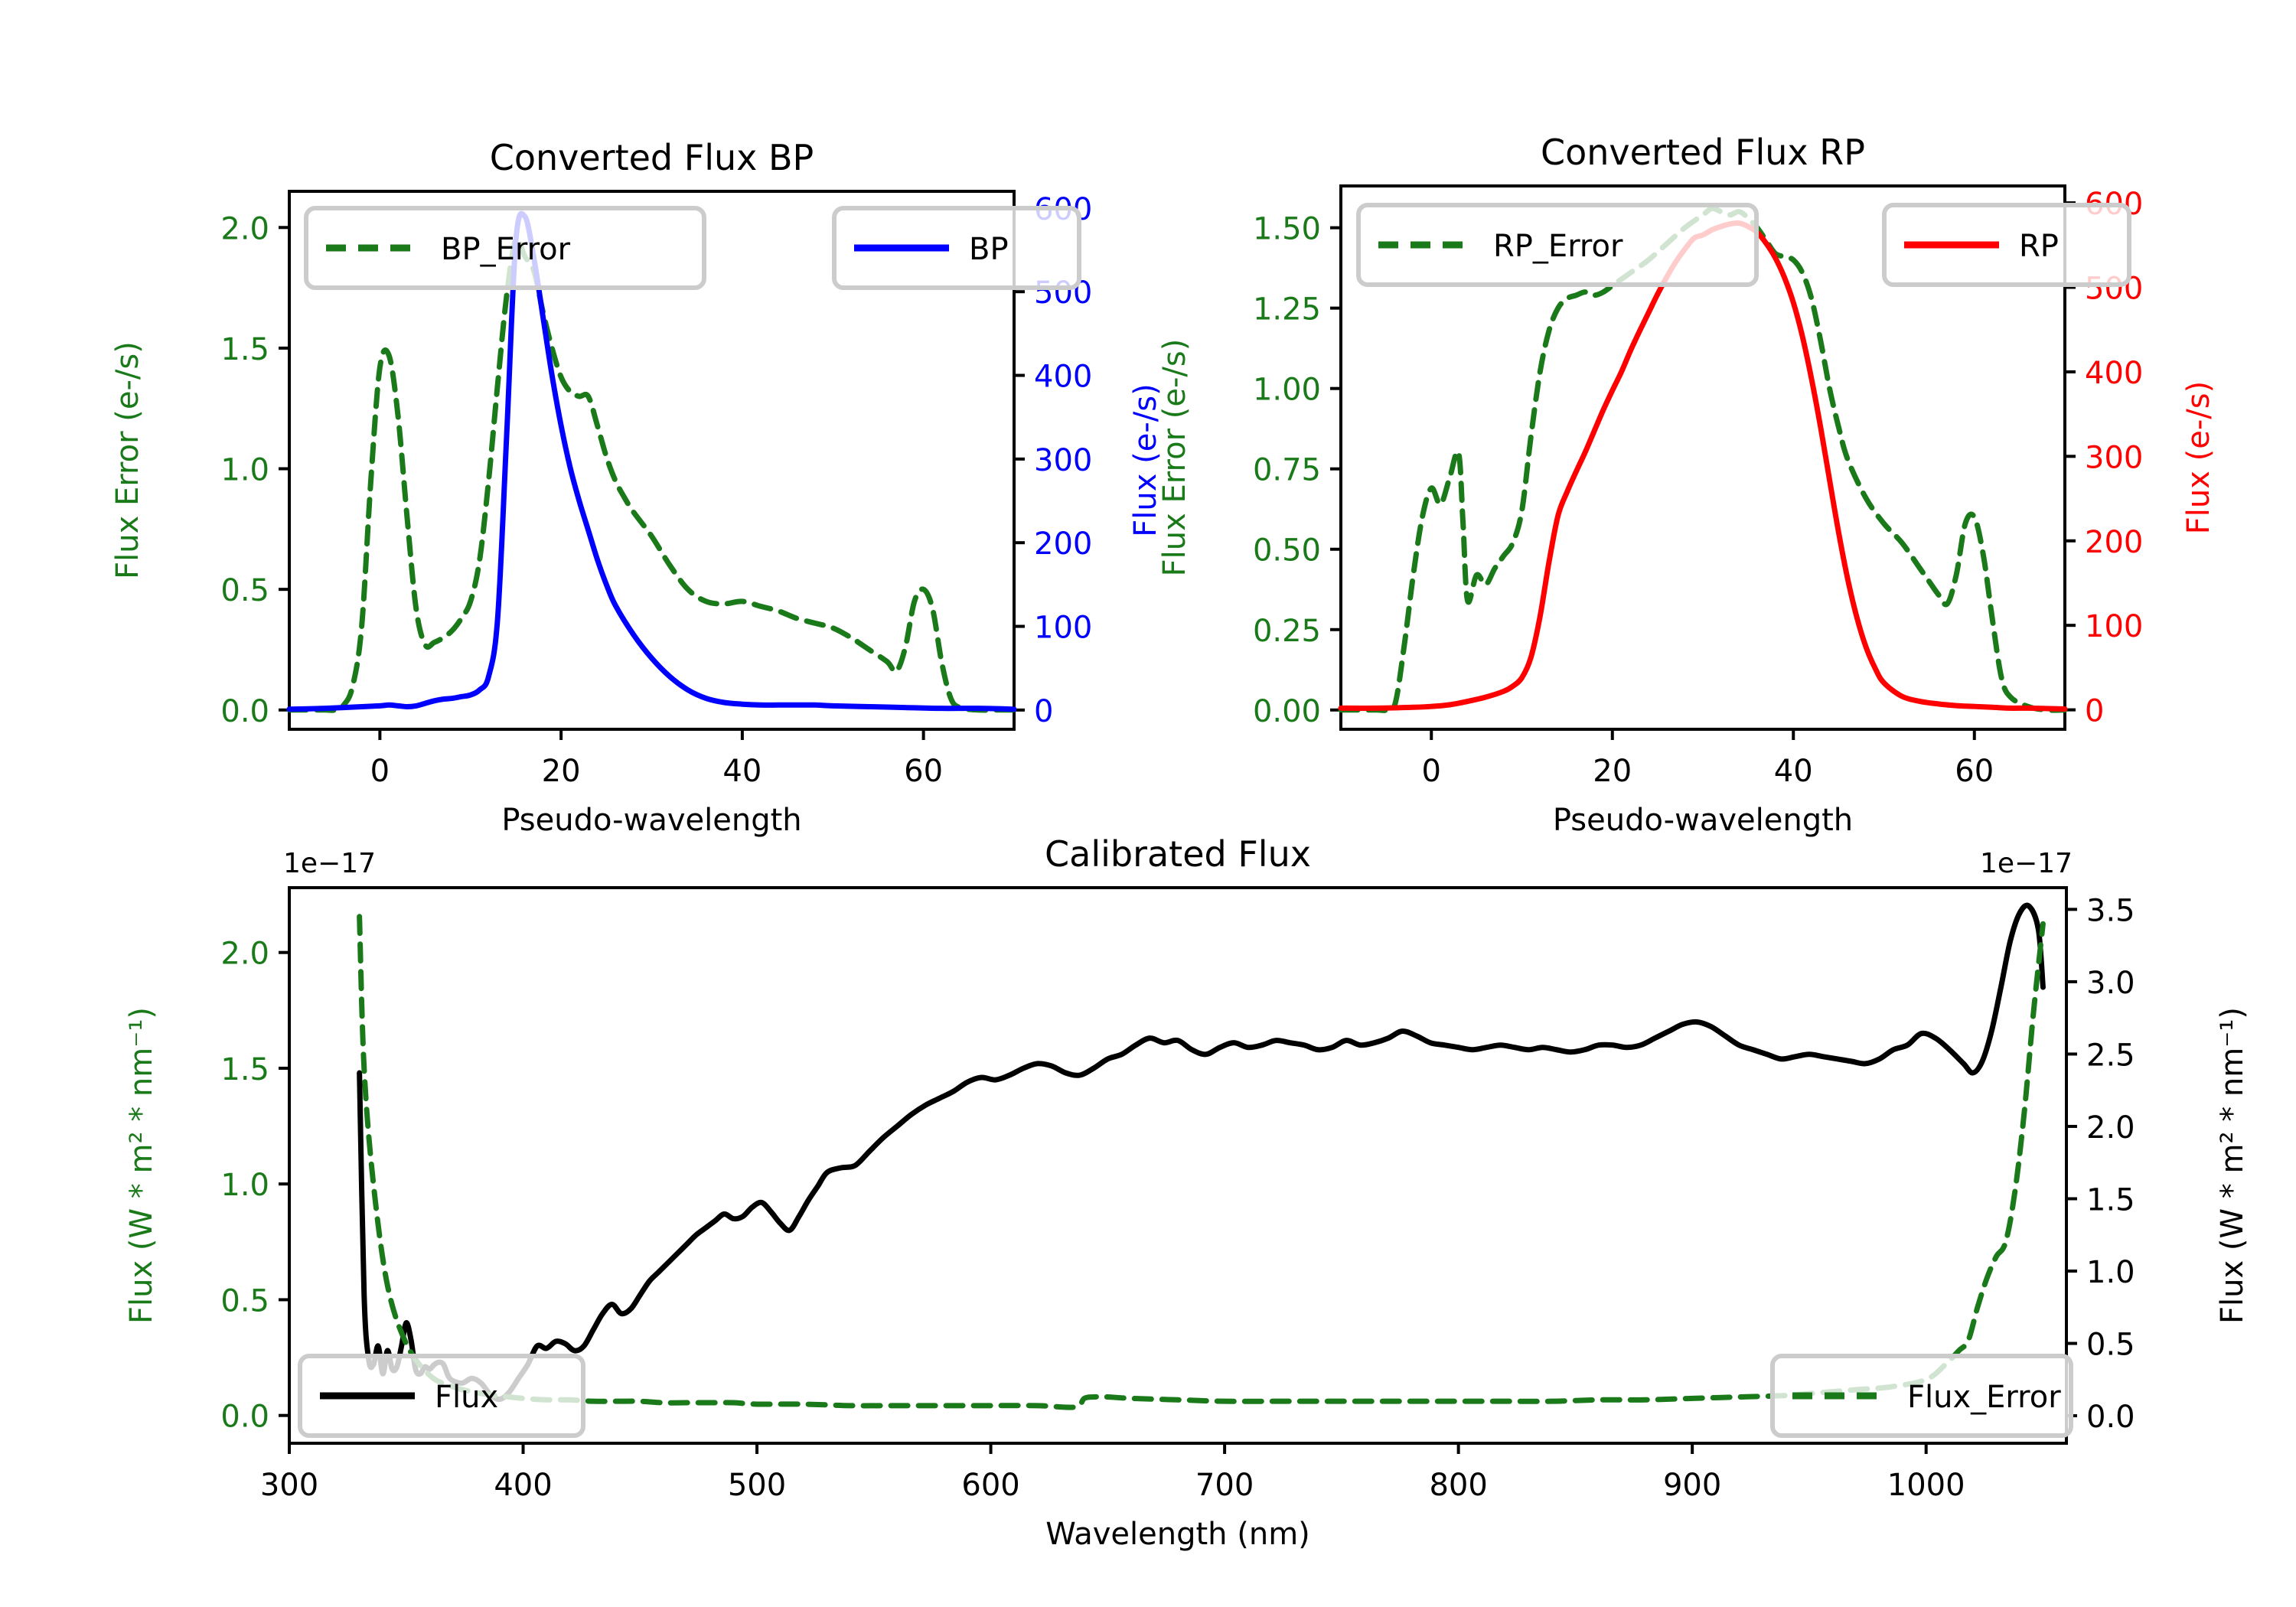 Image resolution: width=2296 pixels, height=1607 pixels. Describe the element at coordinates (1287, 551) in the screenshot. I see `y-tick-label-left: 0.50` at that location.